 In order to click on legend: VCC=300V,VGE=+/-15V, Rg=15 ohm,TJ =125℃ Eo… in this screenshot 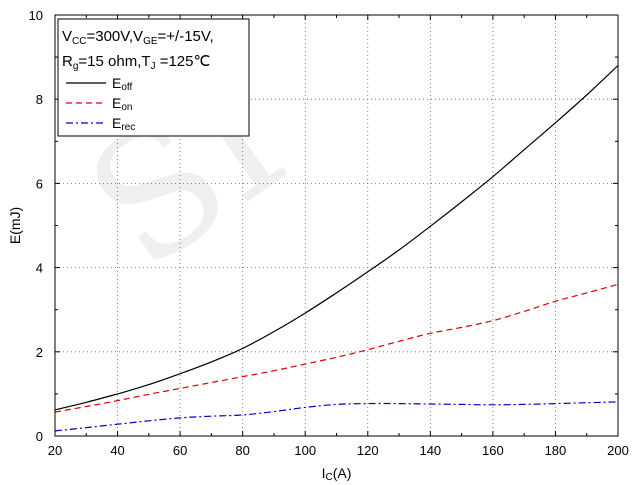, I will do `click(153, 77)`.